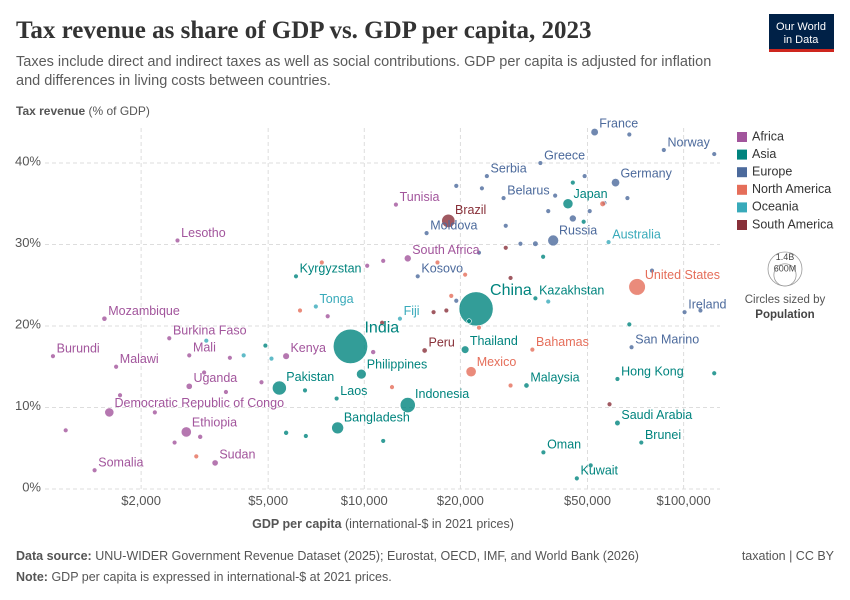  Describe the element at coordinates (764, 154) in the screenshot. I see `legend-label: Asia` at that location.